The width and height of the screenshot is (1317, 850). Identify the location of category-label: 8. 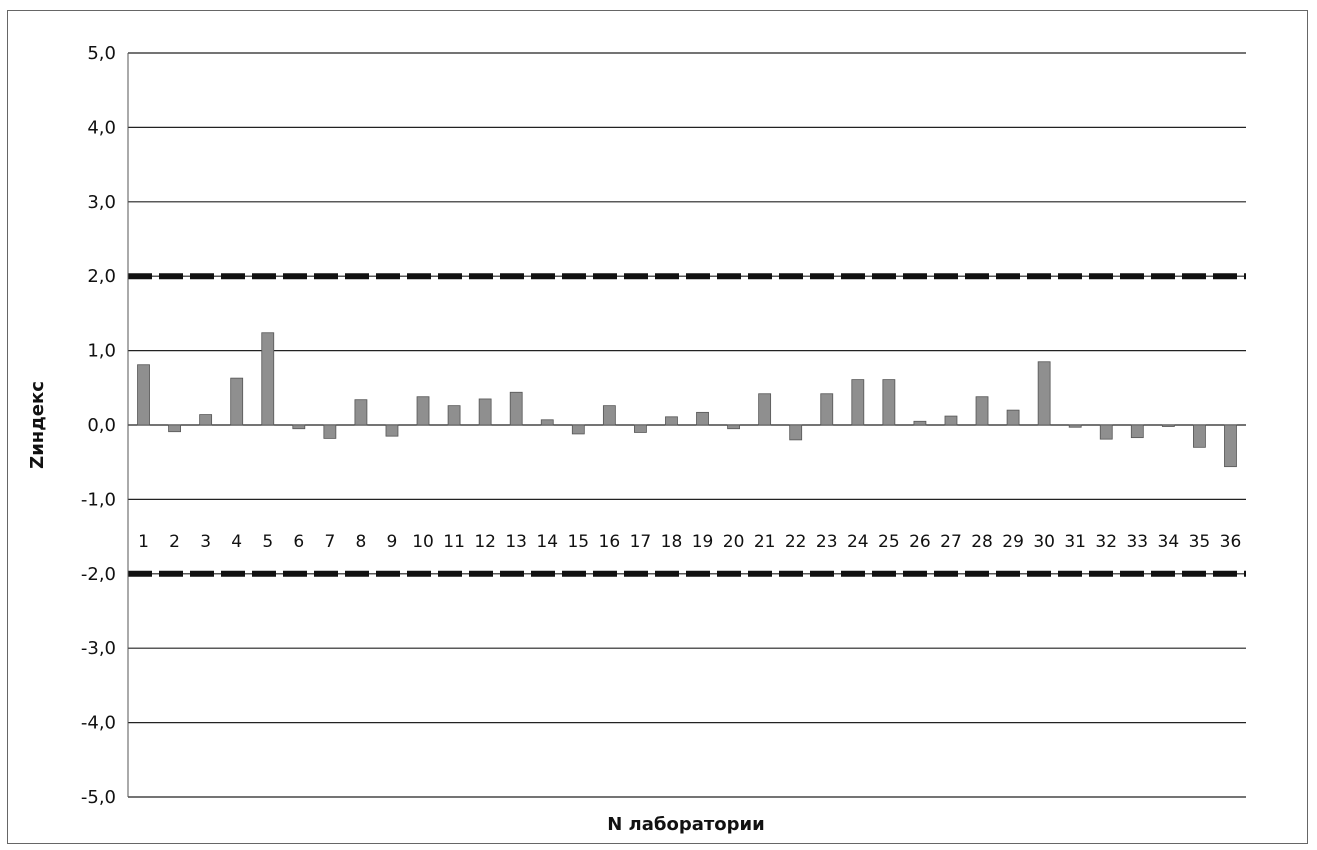
(361, 542).